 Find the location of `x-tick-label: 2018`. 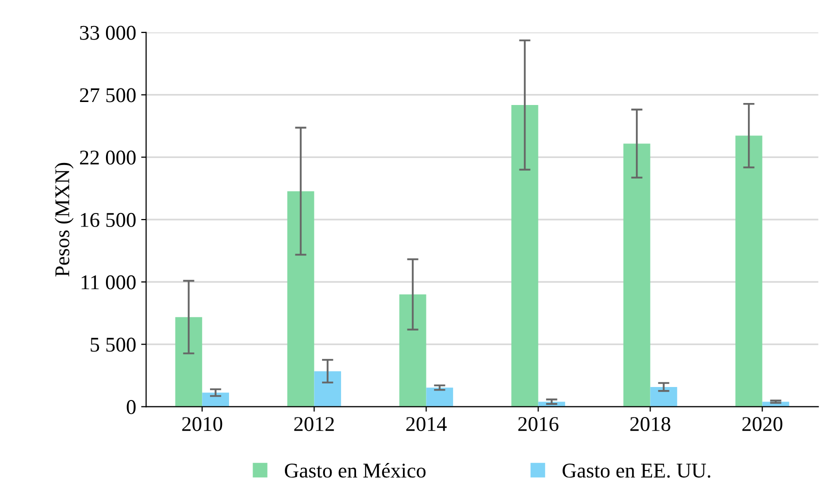

x-tick-label: 2018 is located at coordinates (650, 424).